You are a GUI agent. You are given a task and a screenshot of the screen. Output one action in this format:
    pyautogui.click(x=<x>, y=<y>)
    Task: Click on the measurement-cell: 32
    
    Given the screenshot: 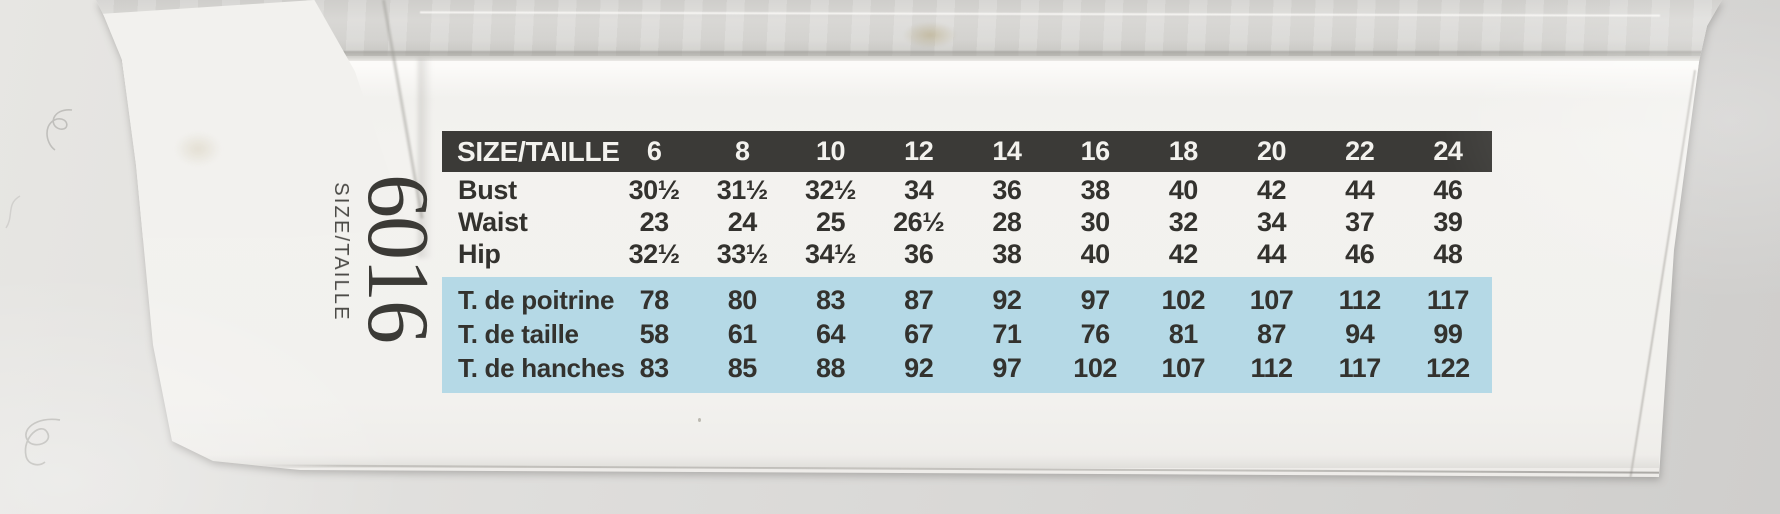 What is the action you would take?
    pyautogui.click(x=1183, y=221)
    